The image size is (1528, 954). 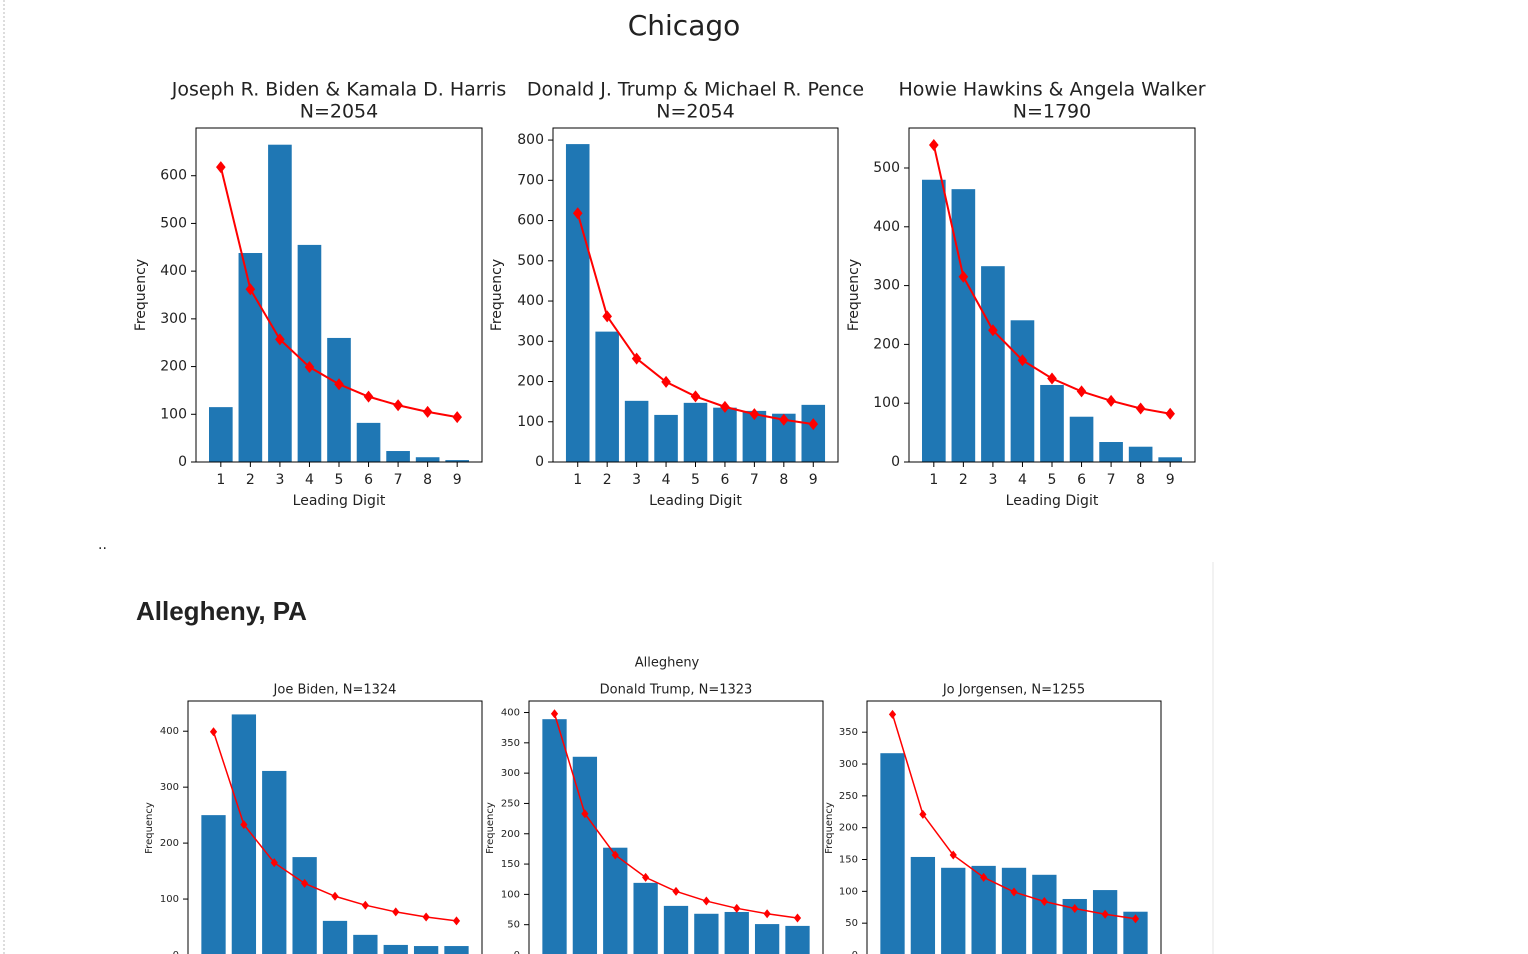 What do you see at coordinates (1052, 112) in the screenshot?
I see `chart-subtitle: N=1790` at bounding box center [1052, 112].